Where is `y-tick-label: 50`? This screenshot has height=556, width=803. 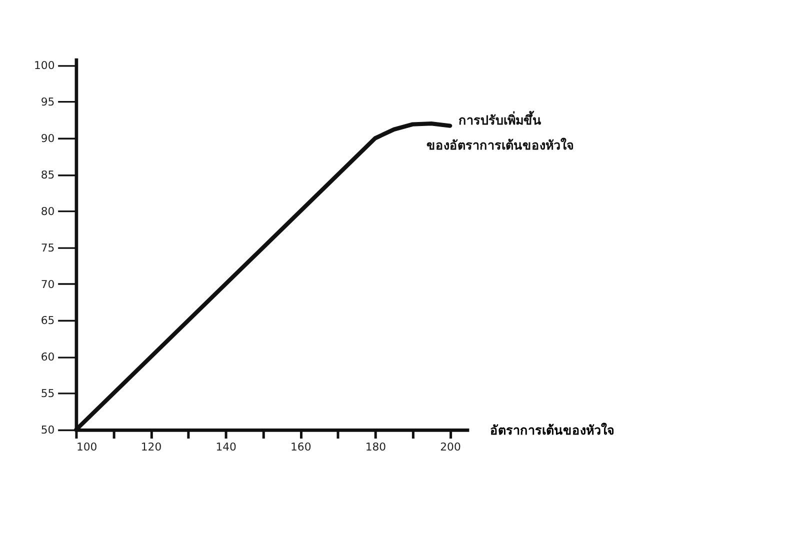 y-tick-label: 50 is located at coordinates (47, 430).